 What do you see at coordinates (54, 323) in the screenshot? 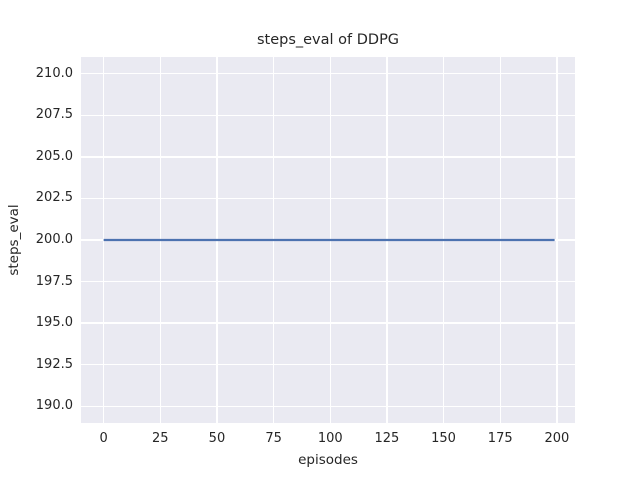
I see `y-tick-label: 195.0` at bounding box center [54, 323].